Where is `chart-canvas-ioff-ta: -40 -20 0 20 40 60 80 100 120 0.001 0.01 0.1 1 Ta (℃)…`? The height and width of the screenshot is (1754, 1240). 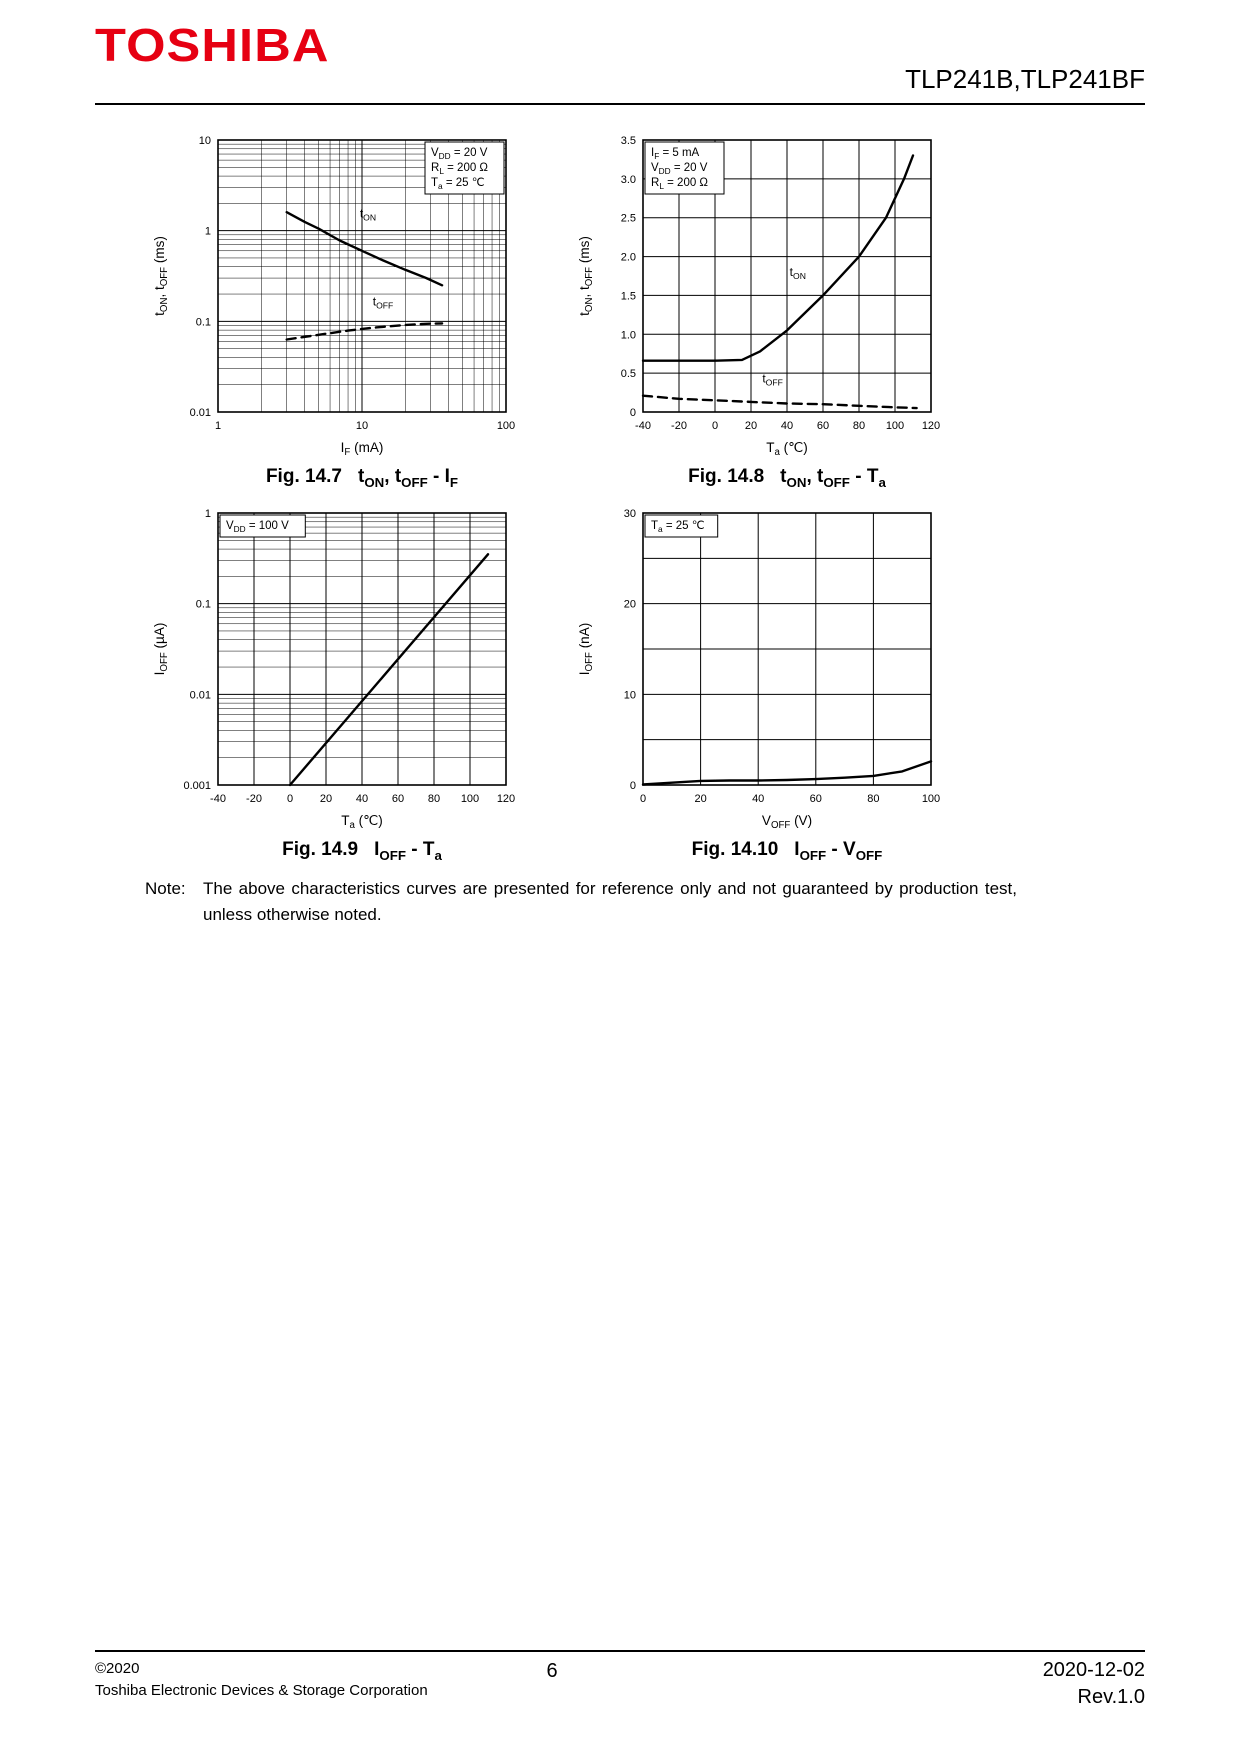 chart-canvas-ioff-ta: -40 -20 0 20 40 60 80 100 120 0.001 0.01 0.1 1 Ta (℃)… is located at coordinates (333, 669).